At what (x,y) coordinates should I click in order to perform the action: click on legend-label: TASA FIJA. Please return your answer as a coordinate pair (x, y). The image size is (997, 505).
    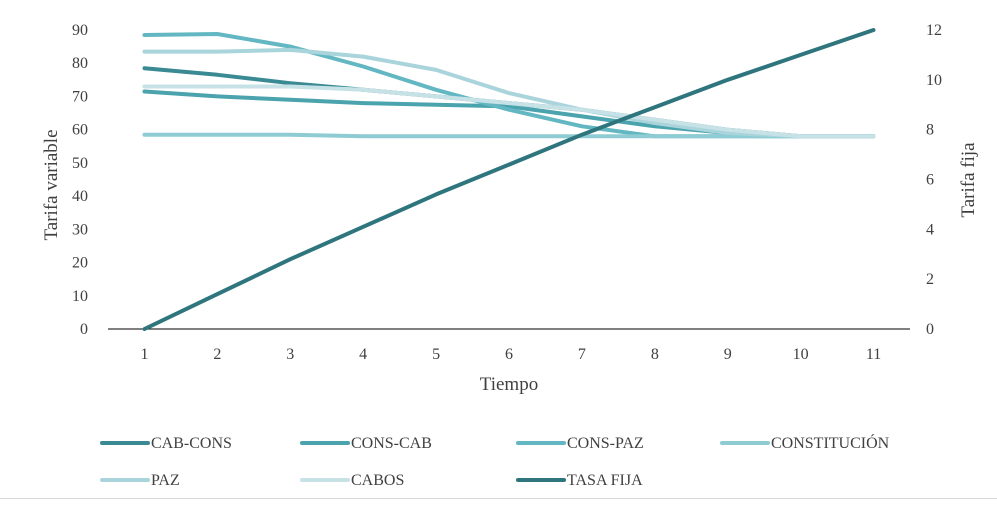
    Looking at the image, I should click on (605, 480).